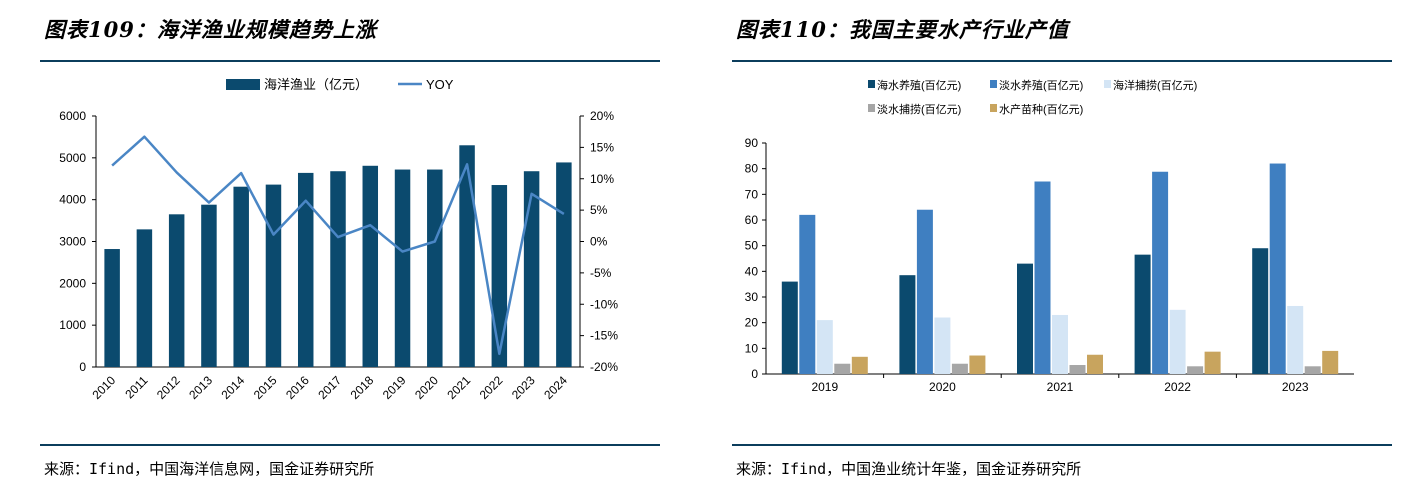 This screenshot has height=497, width=1414. What do you see at coordinates (329, 387) in the screenshot?
I see `x-tick-label-2017: 2017` at bounding box center [329, 387].